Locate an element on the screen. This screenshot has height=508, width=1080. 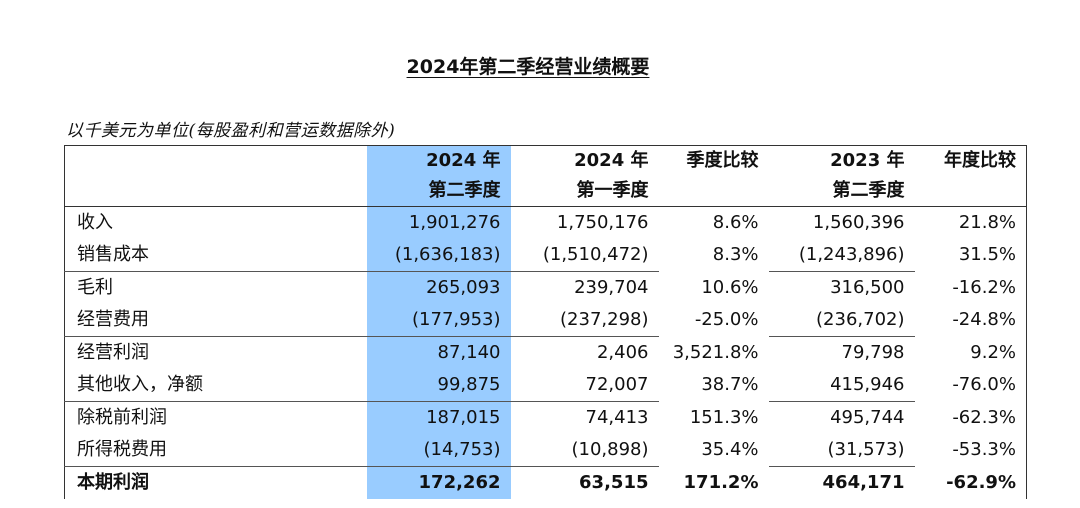
cell-value: 35.4% is located at coordinates (730, 450).